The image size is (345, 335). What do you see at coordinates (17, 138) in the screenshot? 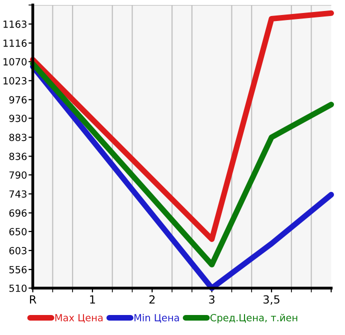
I see `y-tick-label: 883` at bounding box center [17, 138].